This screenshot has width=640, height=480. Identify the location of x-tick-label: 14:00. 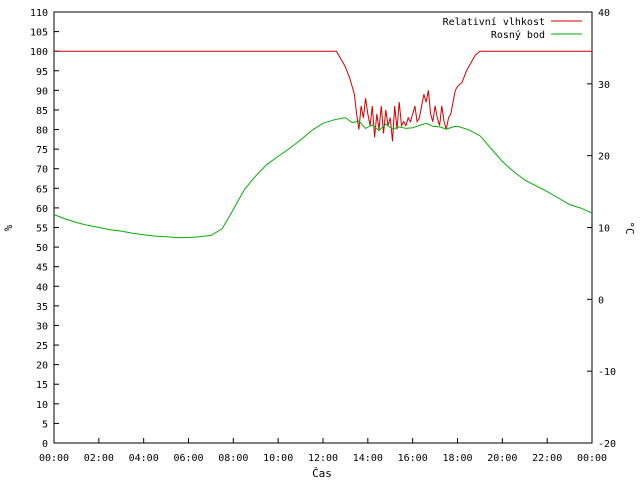
(368, 458).